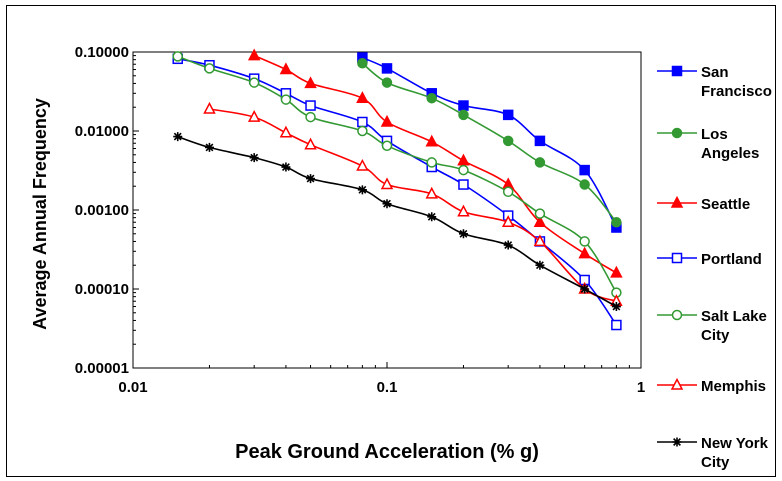  I want to click on legend-label: Salt Lake, so click(734, 316).